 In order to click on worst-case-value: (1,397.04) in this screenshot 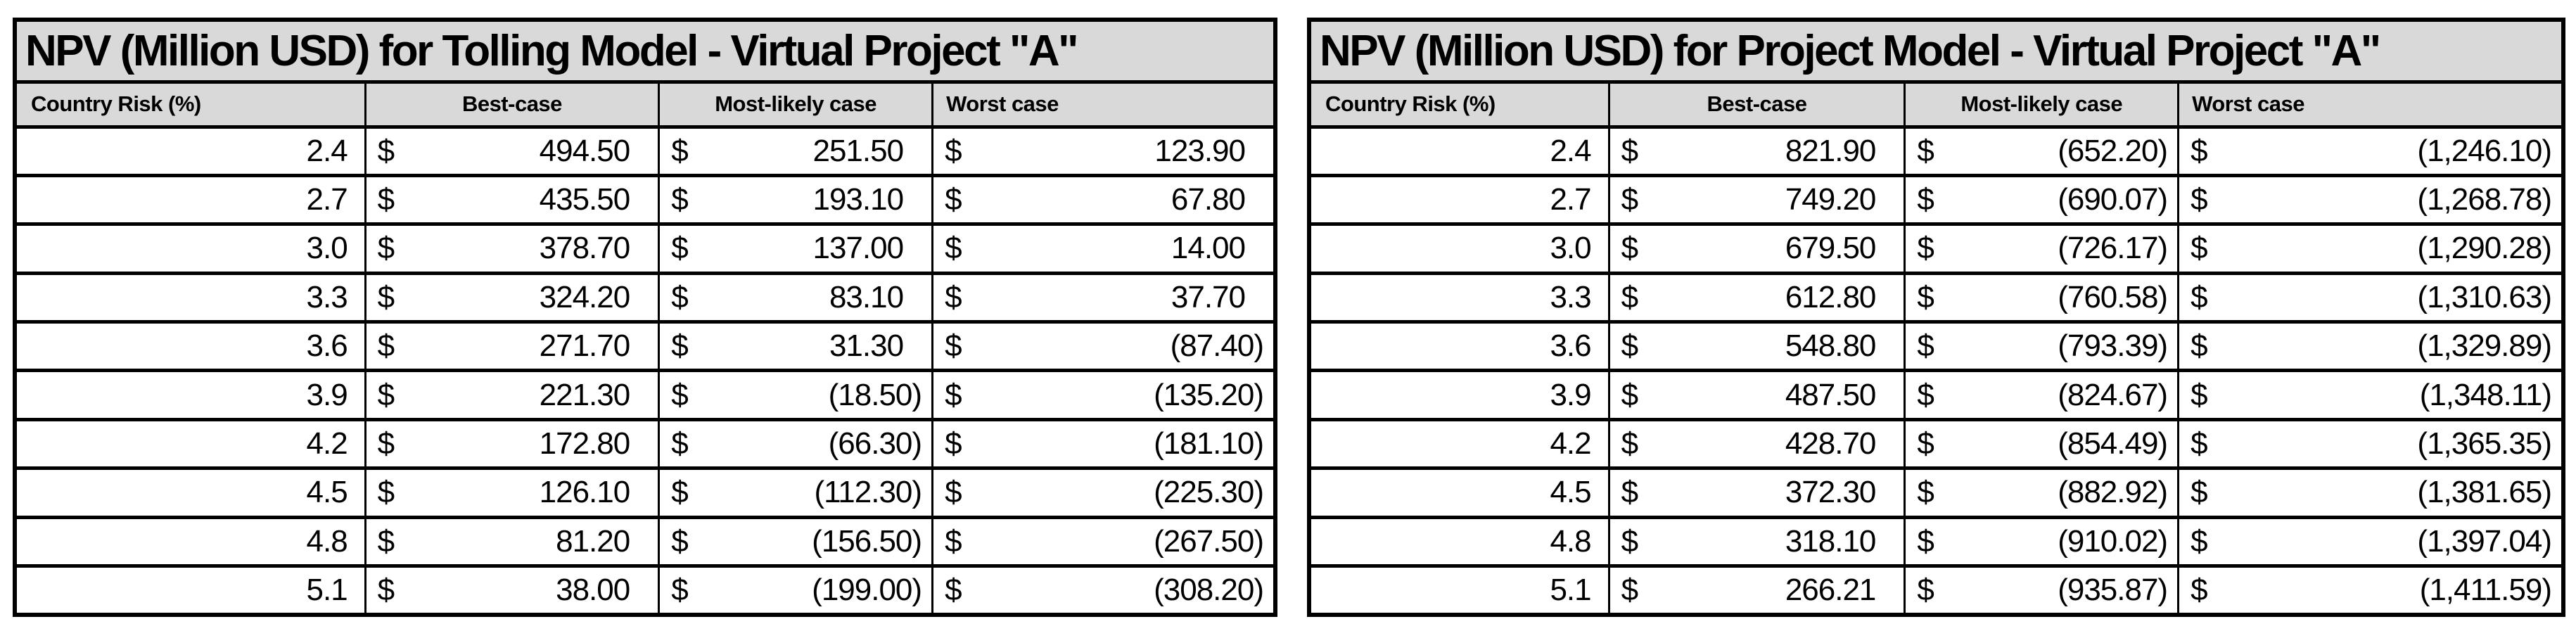, I will do `click(2484, 541)`.